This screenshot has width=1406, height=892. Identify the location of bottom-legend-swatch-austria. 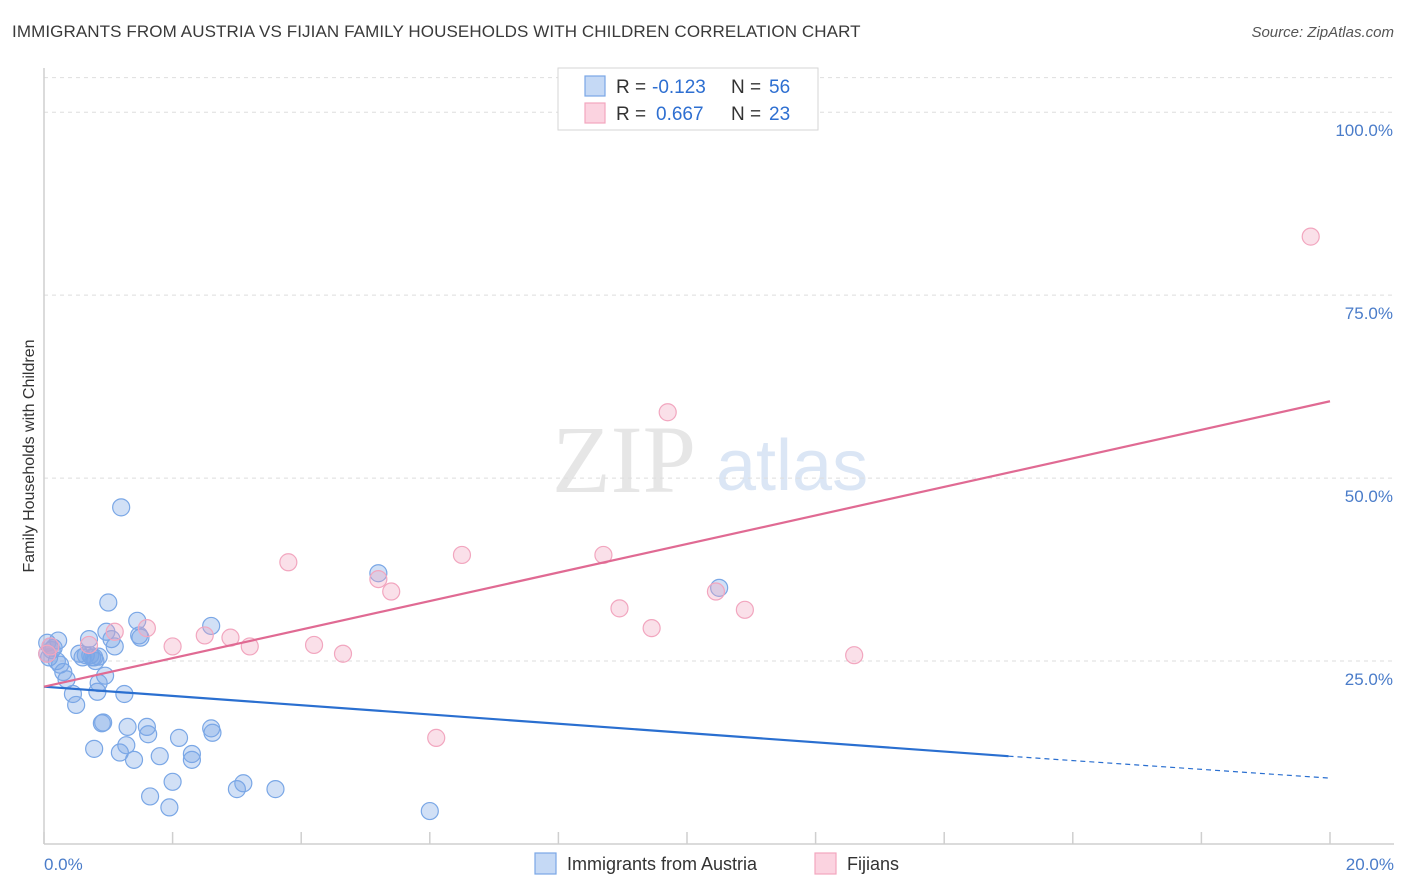
(545, 863).